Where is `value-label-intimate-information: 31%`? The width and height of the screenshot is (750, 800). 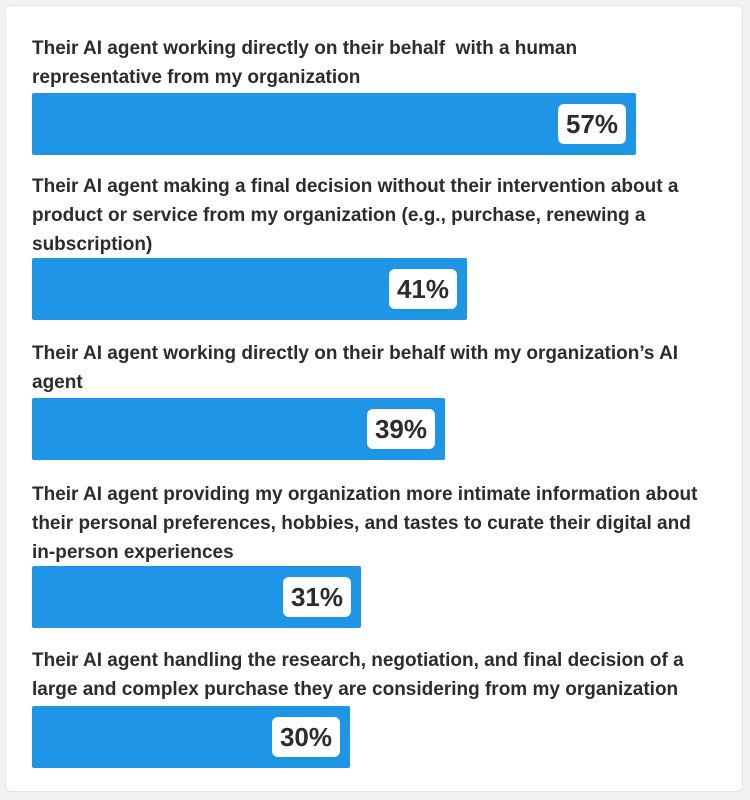 value-label-intimate-information: 31% is located at coordinates (316, 597).